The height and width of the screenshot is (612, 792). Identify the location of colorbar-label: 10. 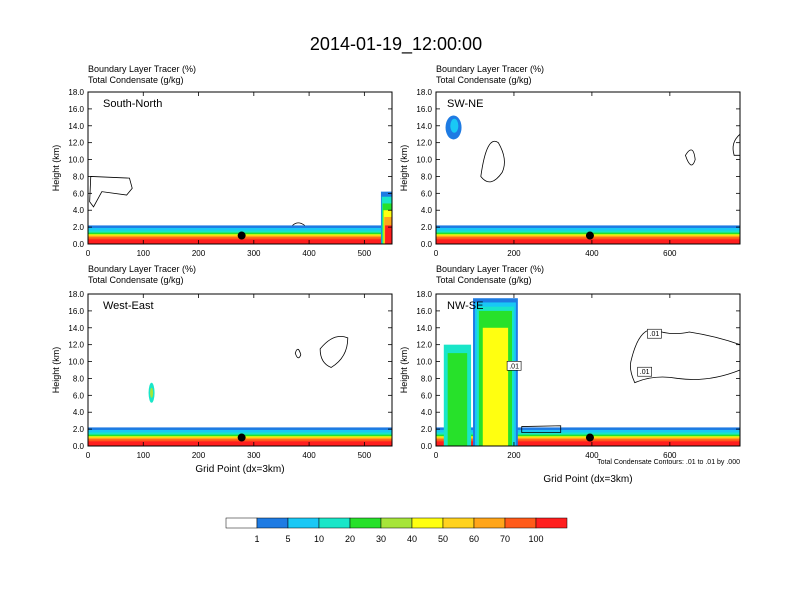
(319, 539).